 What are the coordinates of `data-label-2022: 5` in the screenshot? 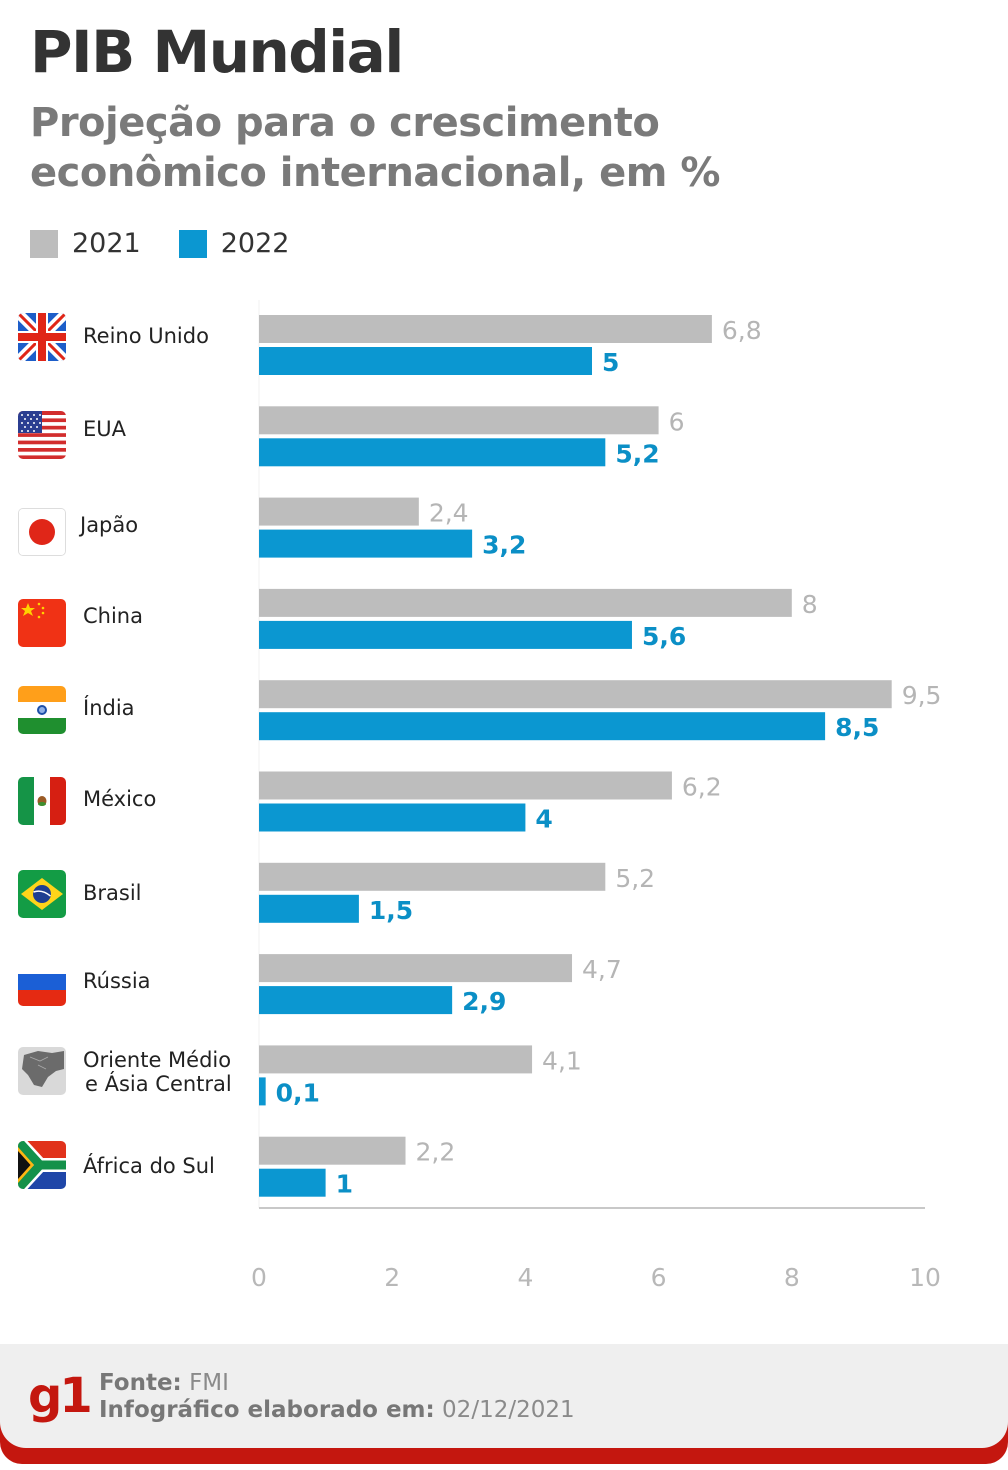 It's located at (610, 362).